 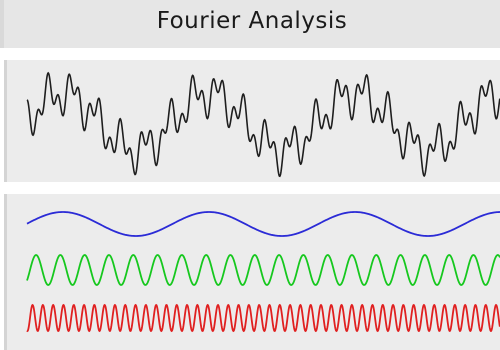 What do you see at coordinates (263, 224) in the screenshot?
I see `low-frequency-wave` at bounding box center [263, 224].